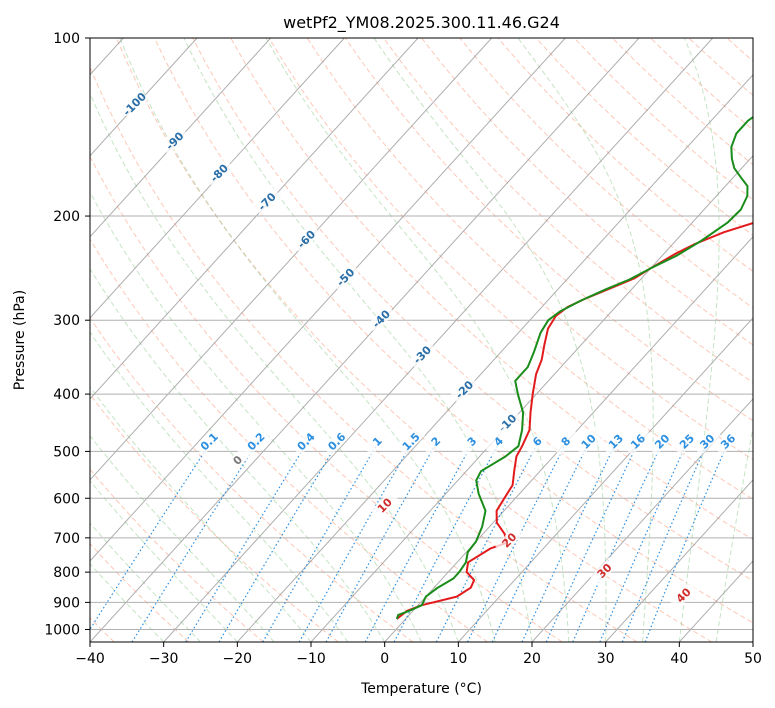 Image resolution: width=775 pixels, height=708 pixels. What do you see at coordinates (679, 659) in the screenshot?
I see `x-tick-label: 40` at bounding box center [679, 659].